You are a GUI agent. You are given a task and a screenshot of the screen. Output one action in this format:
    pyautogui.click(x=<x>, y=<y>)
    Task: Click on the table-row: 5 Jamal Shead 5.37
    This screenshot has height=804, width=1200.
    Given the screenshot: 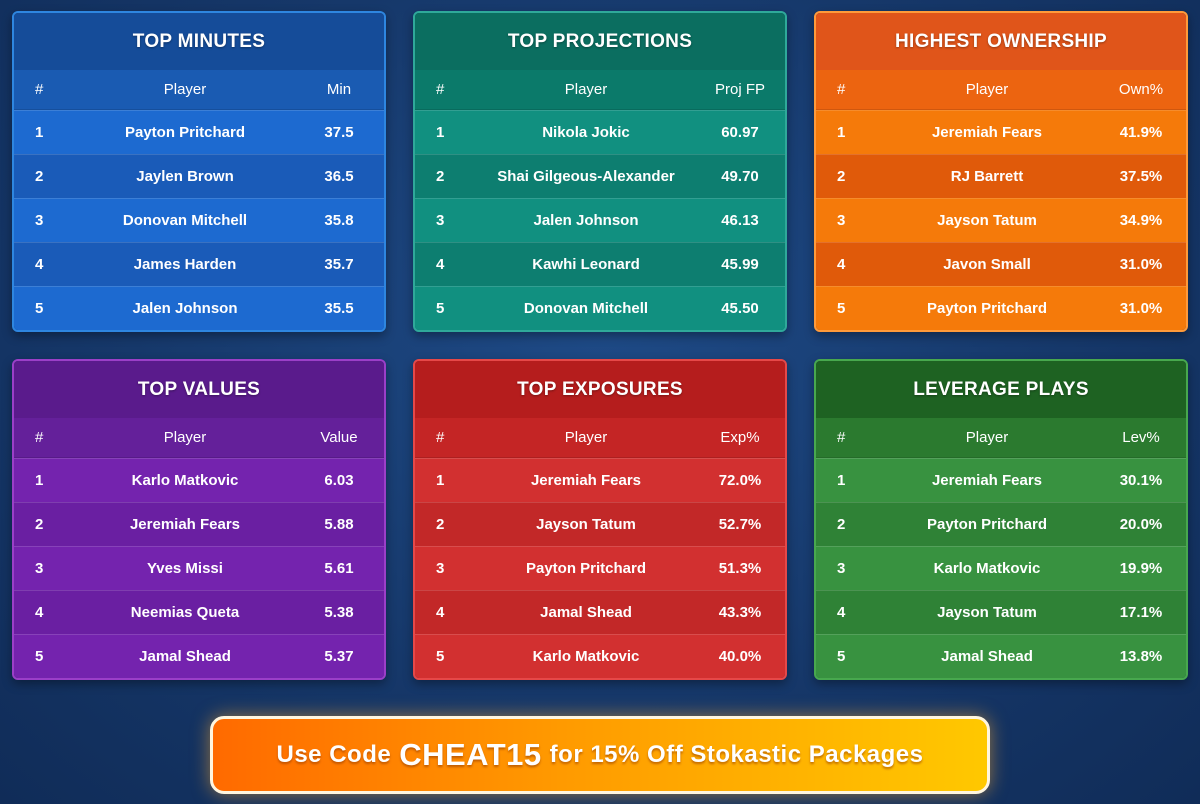 What is the action you would take?
    pyautogui.click(x=199, y=656)
    